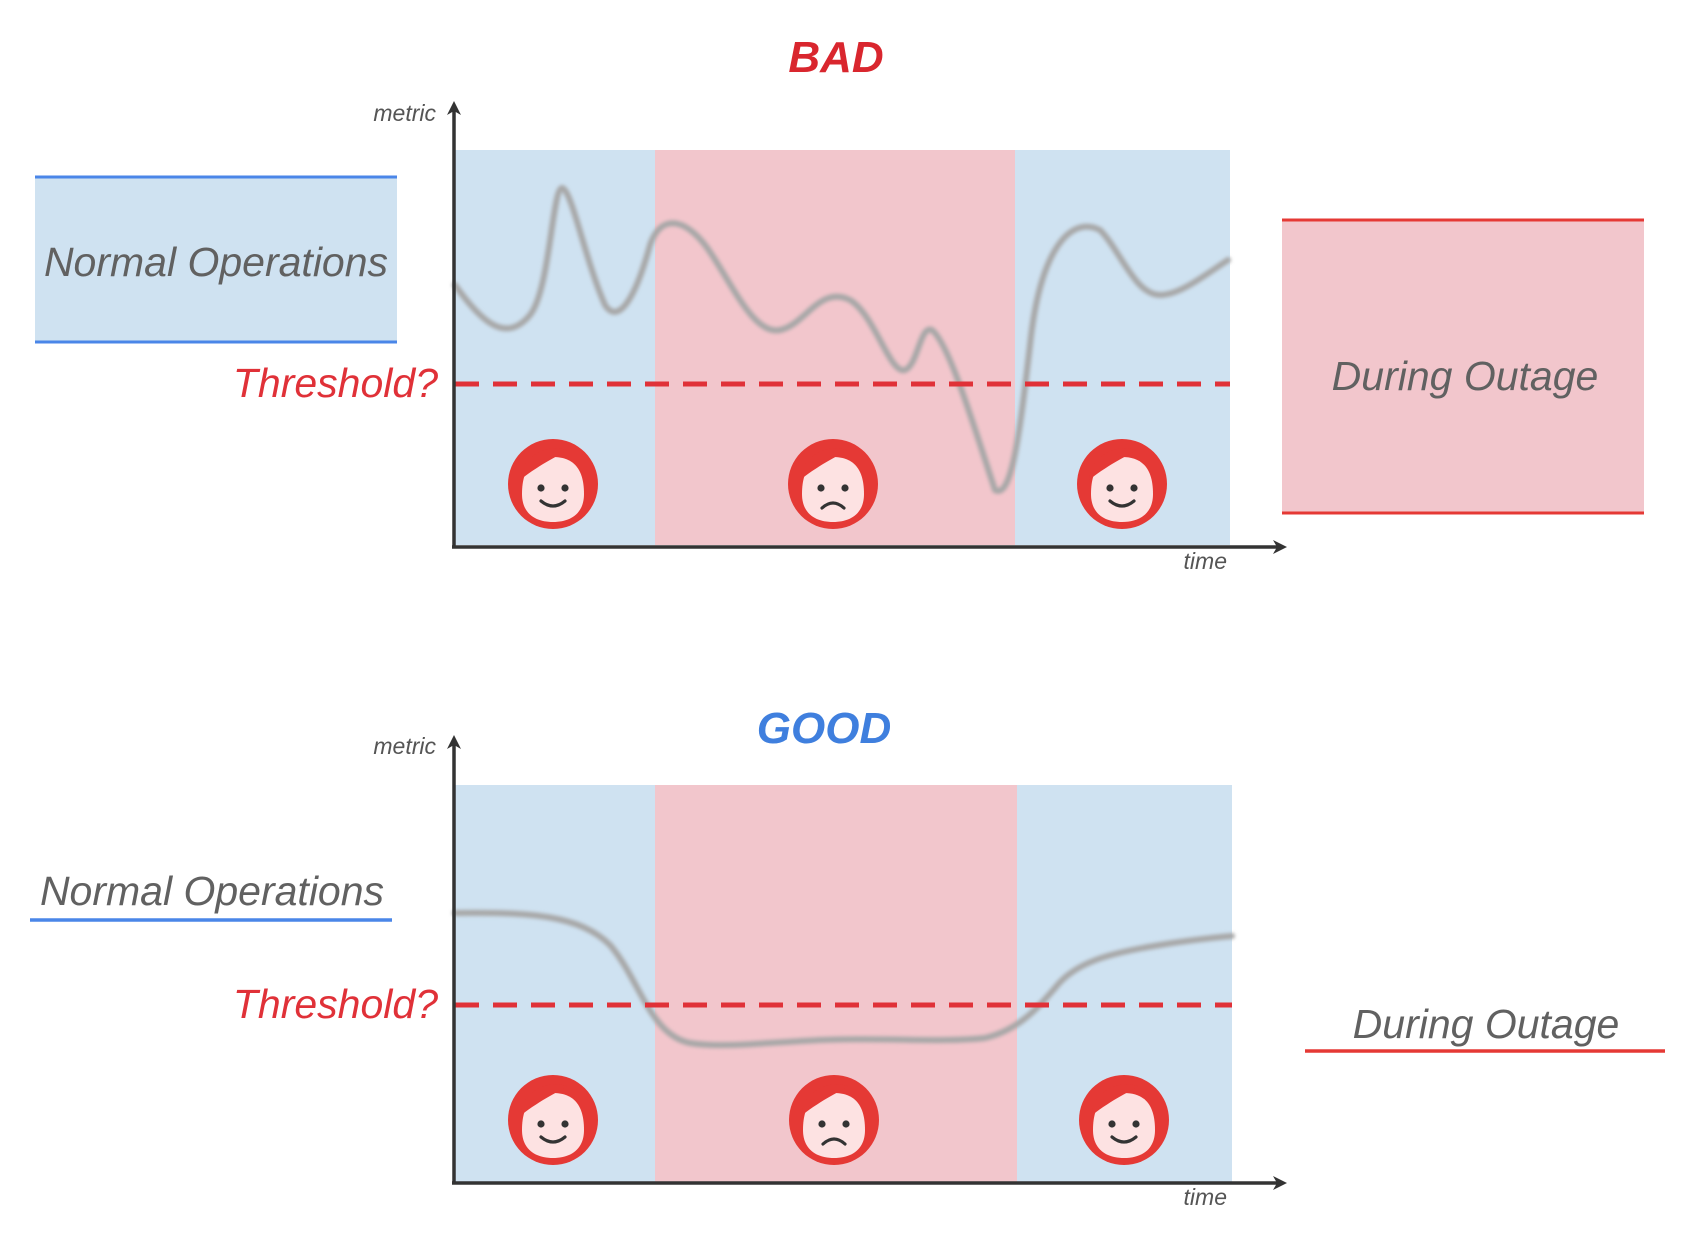 The width and height of the screenshot is (1686, 1250). I want to click on normal-operations-box: Normal Operations, so click(216, 259).